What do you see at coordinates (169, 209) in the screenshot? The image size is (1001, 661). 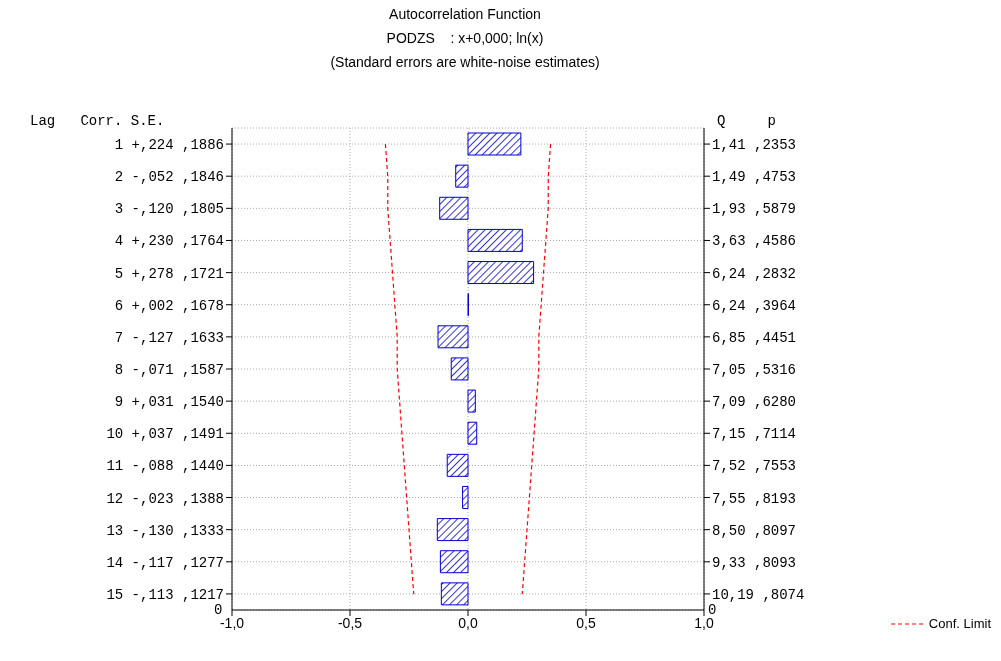 I see `y-tick-label: 3 -,120 ,1805` at bounding box center [169, 209].